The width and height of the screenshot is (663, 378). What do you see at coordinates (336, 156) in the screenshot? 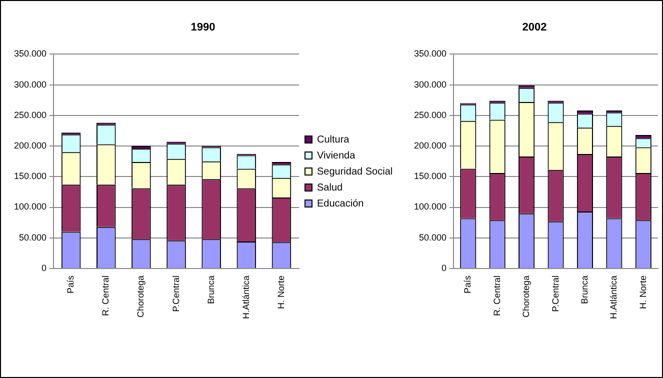
I see `legend-label: Vivienda` at bounding box center [336, 156].